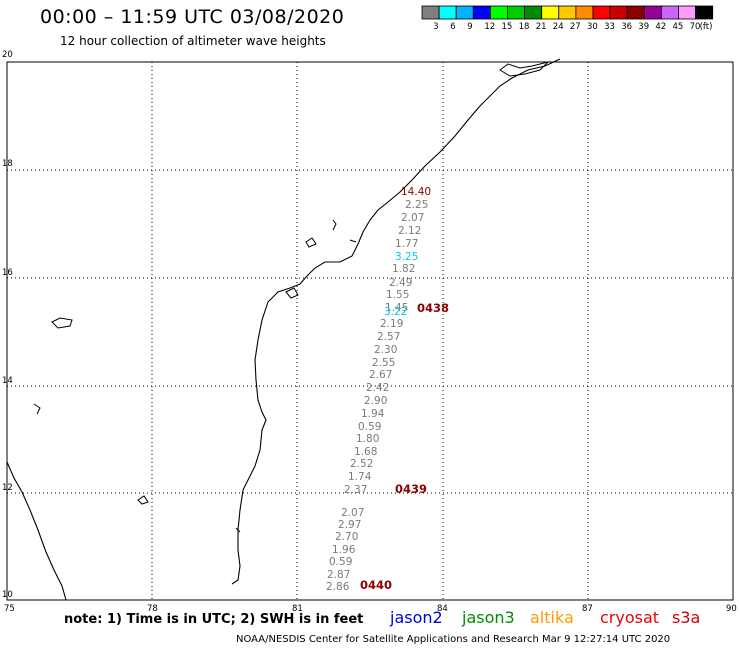 This screenshot has height=650, width=740. I want to click on wave-height-value: 2.55, so click(383, 363).